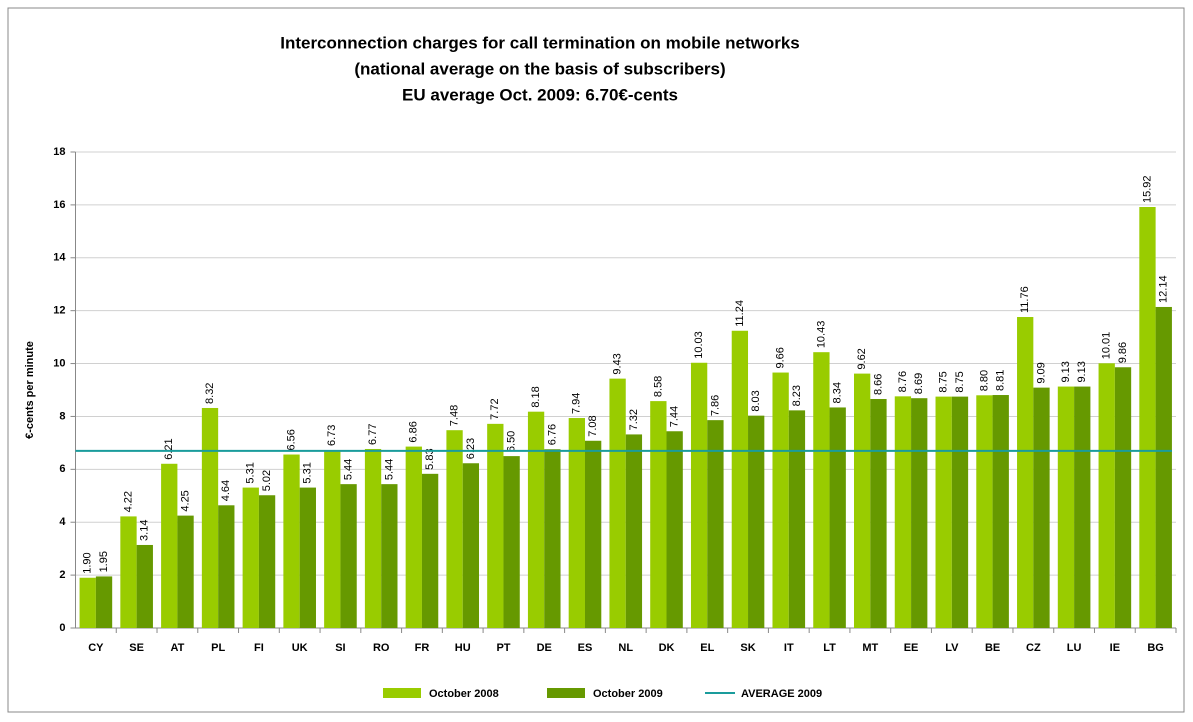 The image size is (1193, 722). Describe the element at coordinates (414, 431) in the screenshot. I see `value-label: 6.86` at that location.